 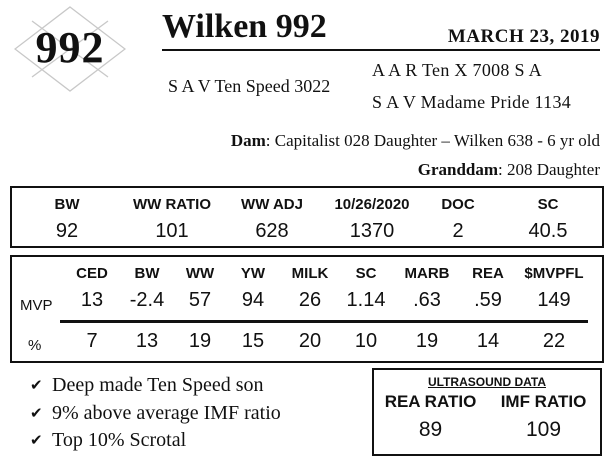 What do you see at coordinates (147, 300) in the screenshot?
I see `mvp-value-bw: -2.4` at bounding box center [147, 300].